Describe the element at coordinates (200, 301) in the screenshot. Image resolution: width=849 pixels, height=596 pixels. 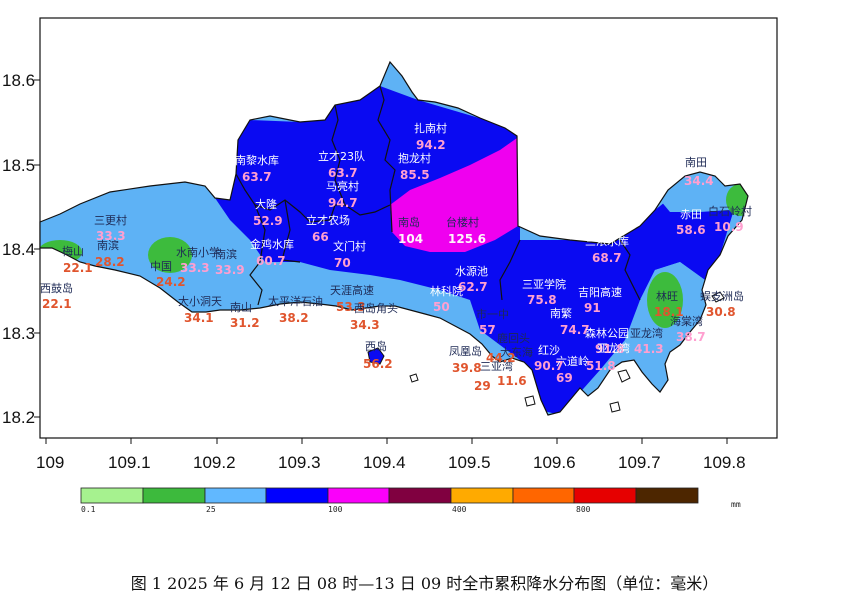
I see `station-name: 大小洞天` at that location.